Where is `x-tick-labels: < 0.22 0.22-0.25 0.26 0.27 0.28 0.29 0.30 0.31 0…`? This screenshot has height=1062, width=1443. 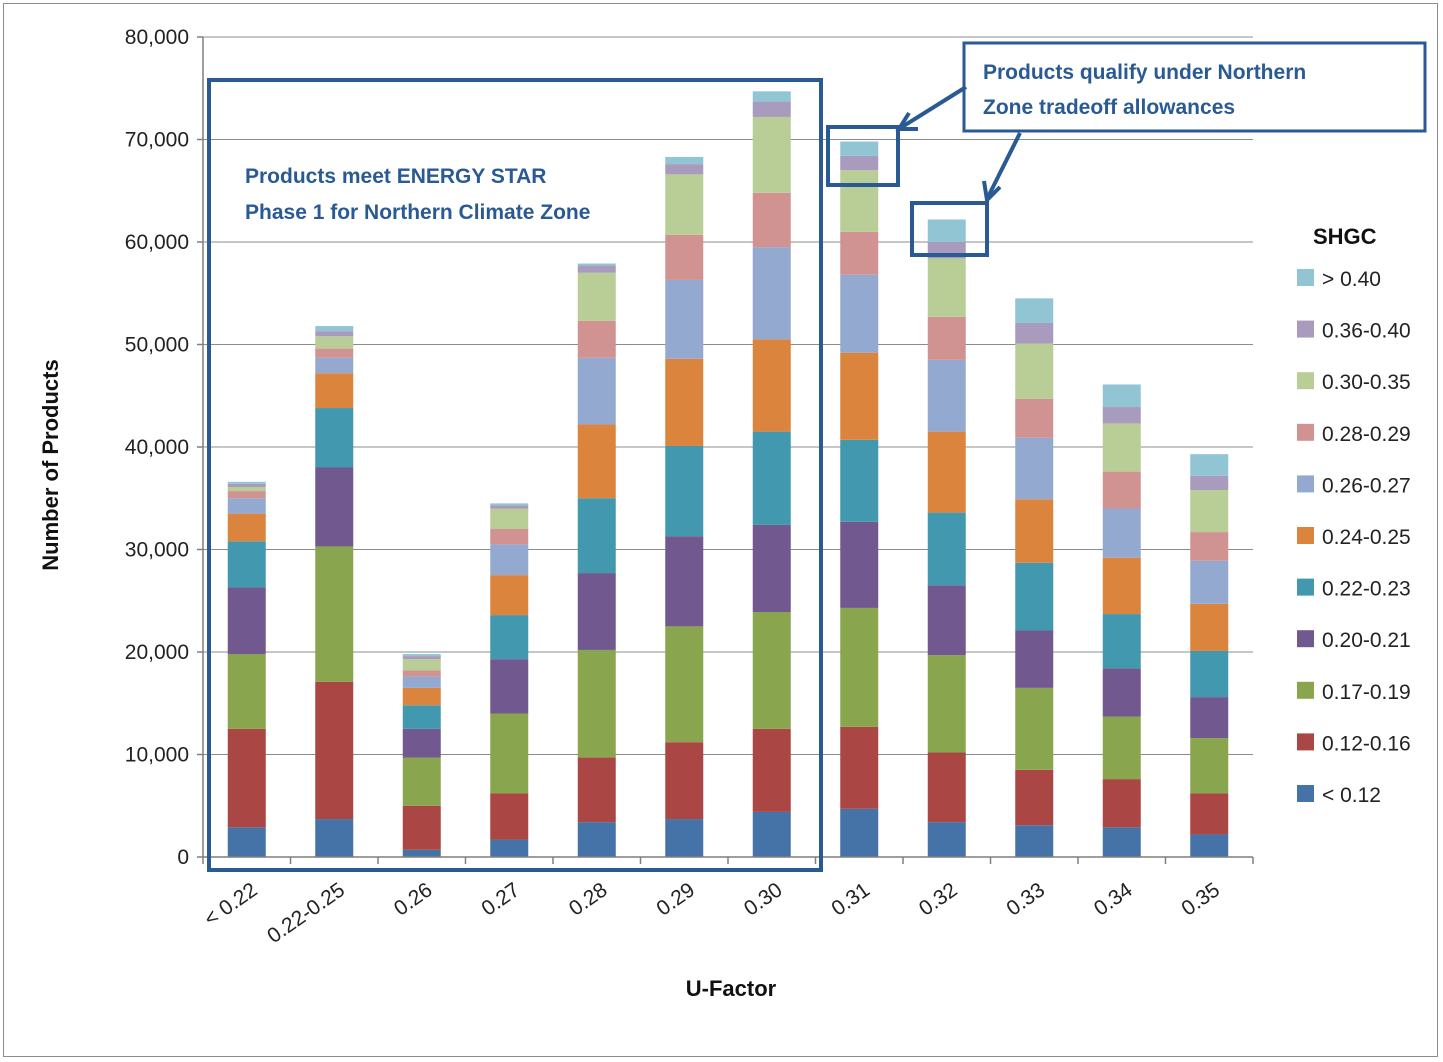
x-tick-labels: < 0.22 0.22-0.25 0.26 0.27 0.28 0.29 0.30 0.31 0… is located at coordinates (712, 913).